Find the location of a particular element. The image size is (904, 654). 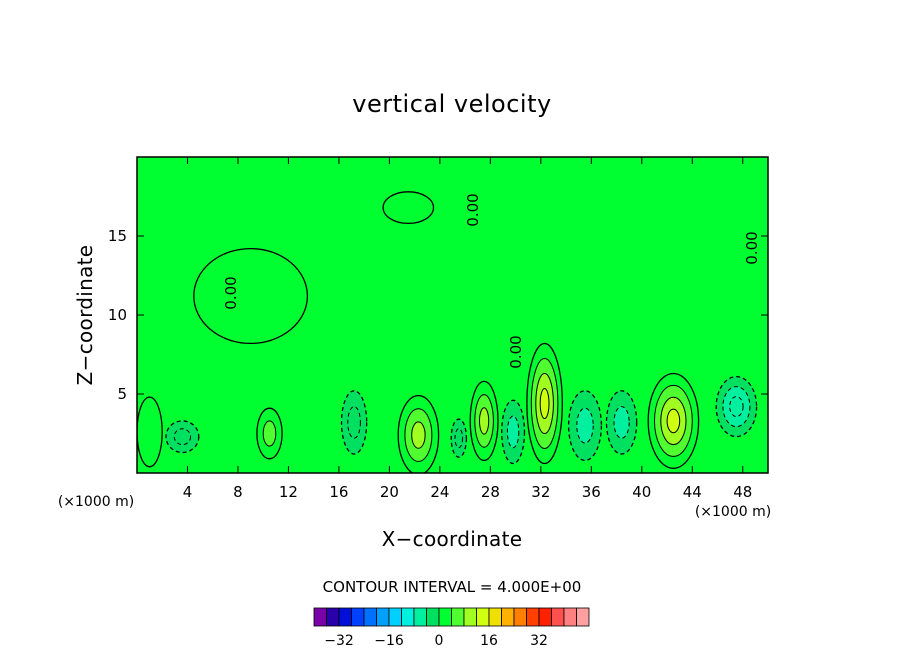

colorbar-tick-label: 32 is located at coordinates (539, 641).